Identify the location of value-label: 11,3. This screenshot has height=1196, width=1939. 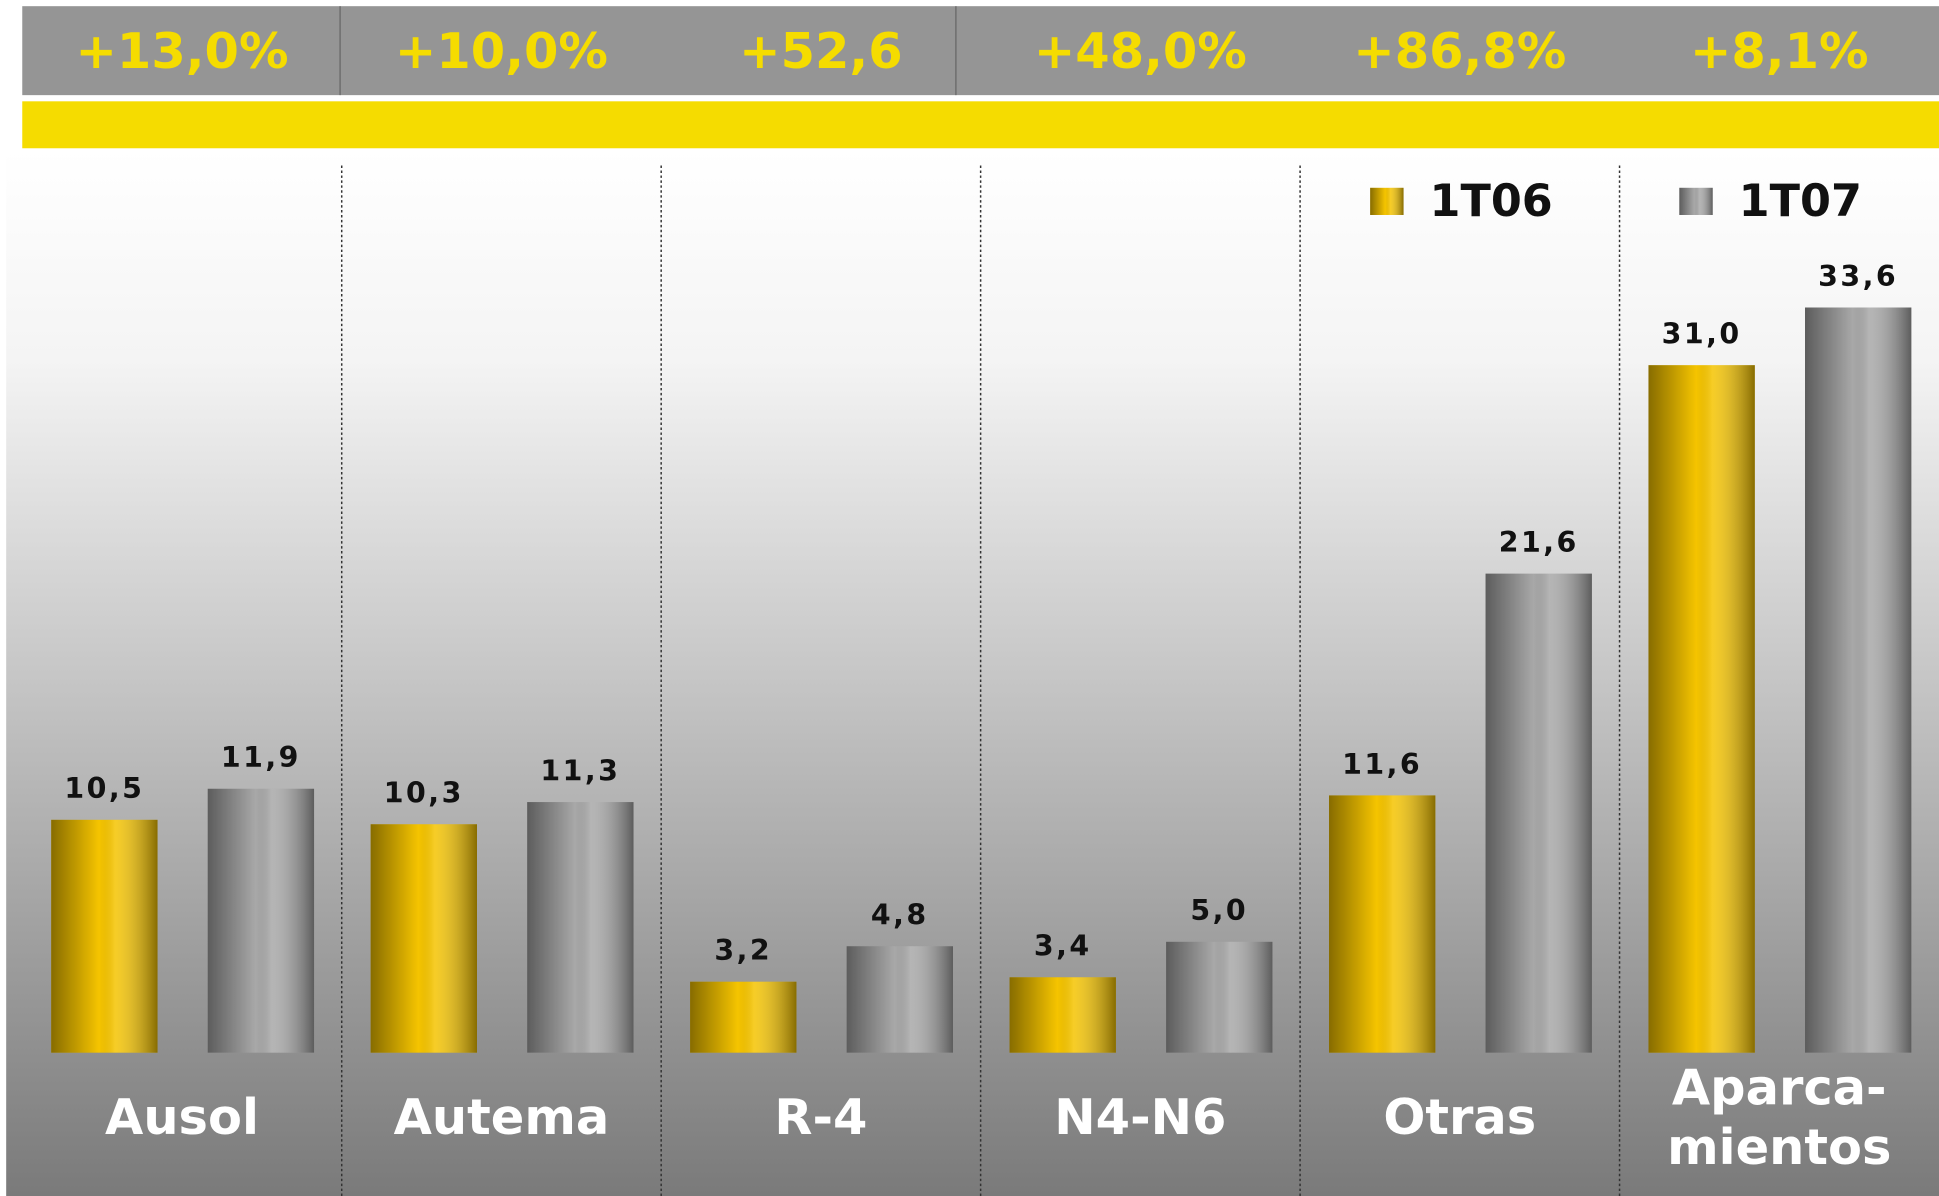
(580, 770).